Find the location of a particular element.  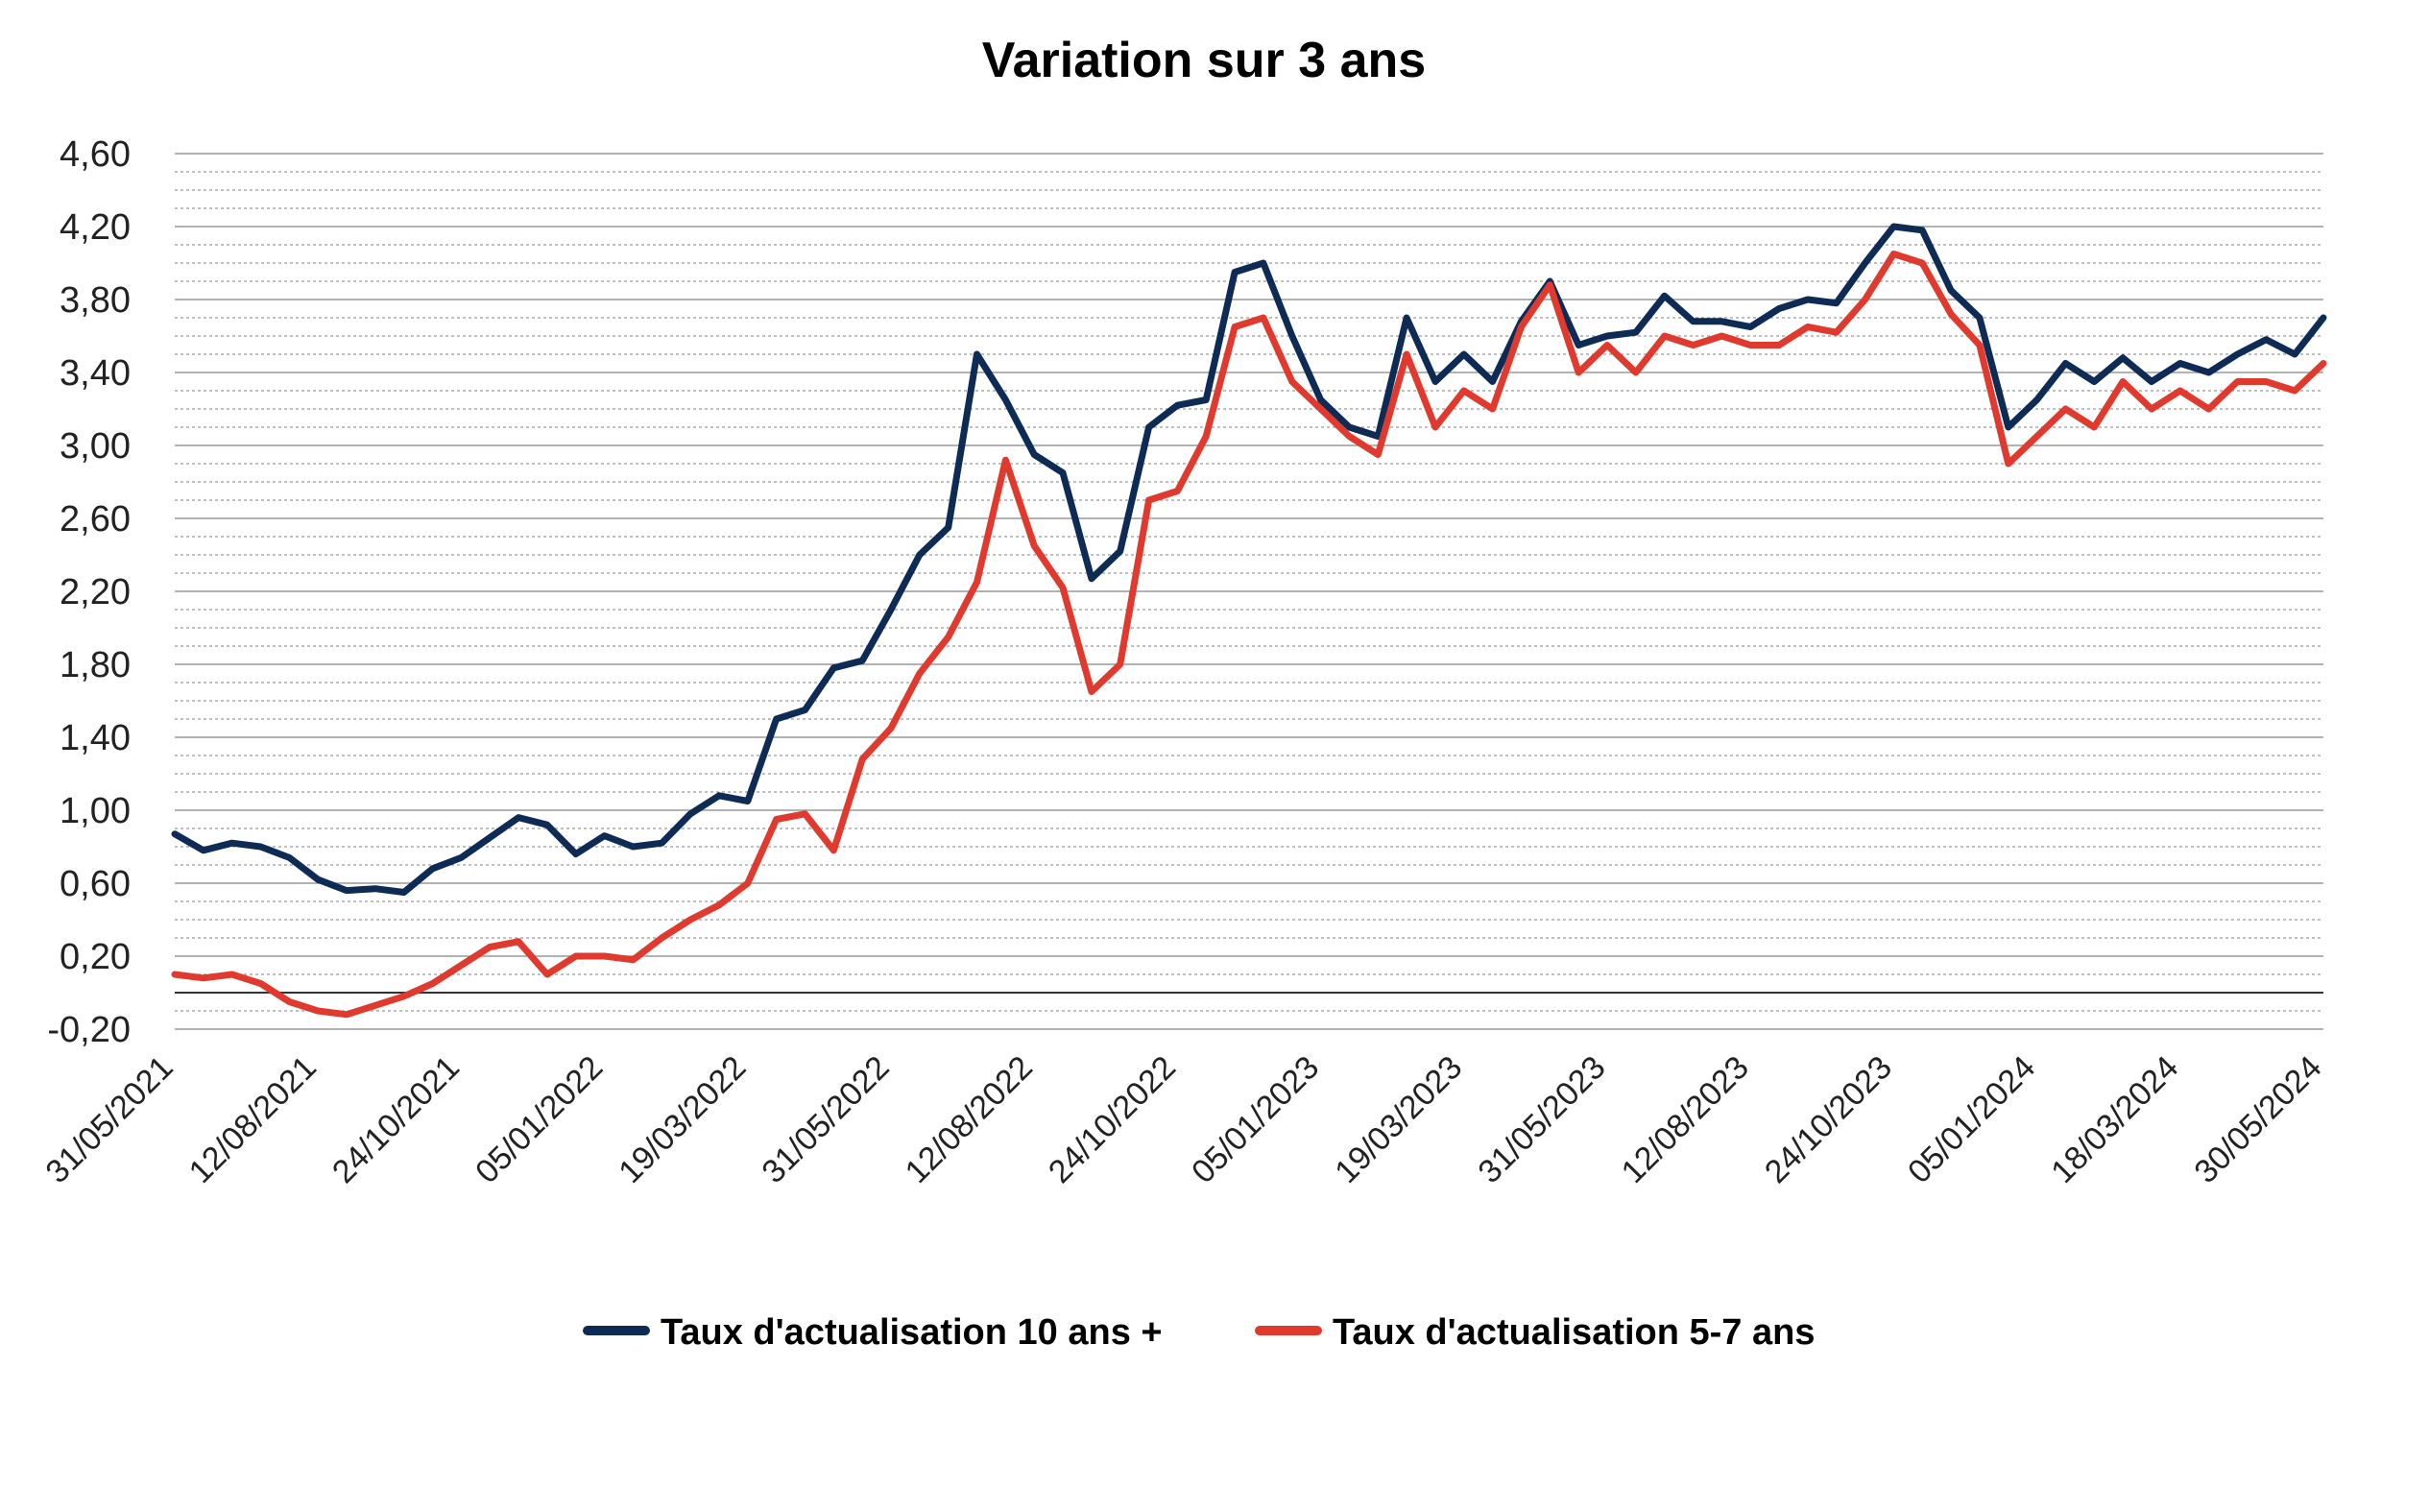

y-tick-label: 0,60 is located at coordinates (95, 884).